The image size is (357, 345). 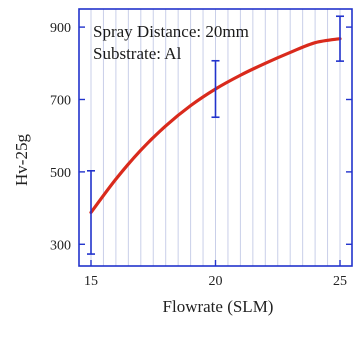 I want to click on y-axis-title: Hv-25g, so click(x=21, y=160).